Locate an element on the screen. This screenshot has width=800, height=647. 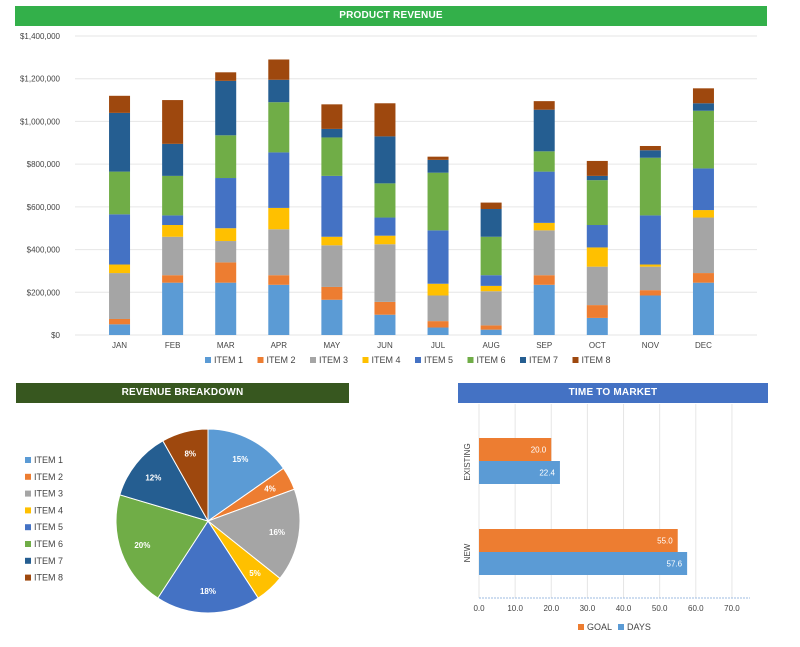
y-tick-label: $1,000,000 is located at coordinates (40, 121).